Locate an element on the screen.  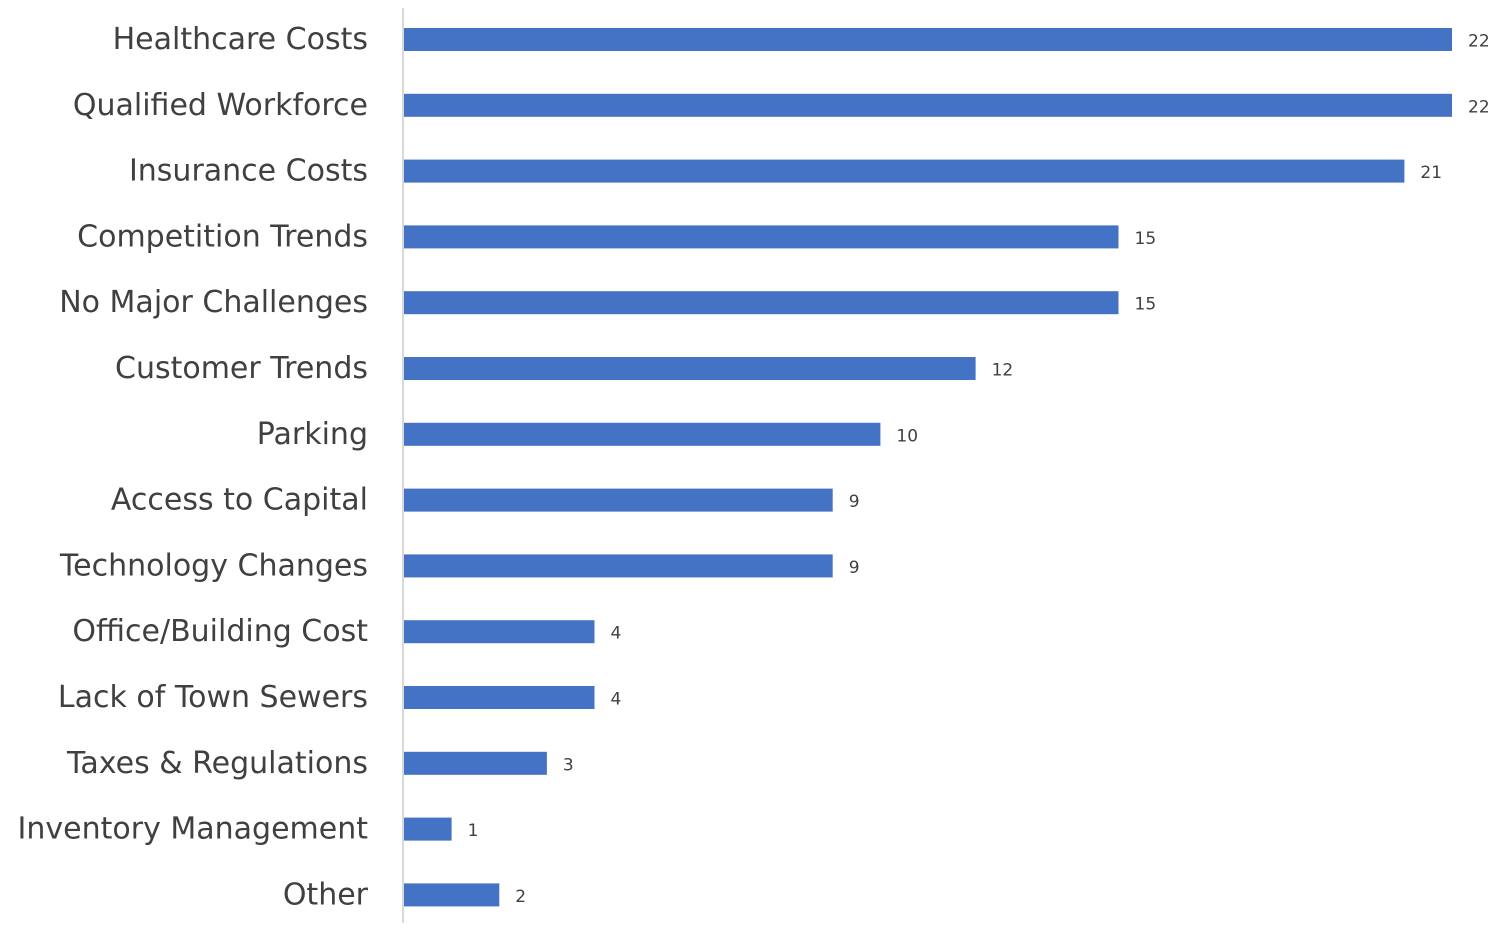
category-label: Insurance Costs is located at coordinates (248, 171).